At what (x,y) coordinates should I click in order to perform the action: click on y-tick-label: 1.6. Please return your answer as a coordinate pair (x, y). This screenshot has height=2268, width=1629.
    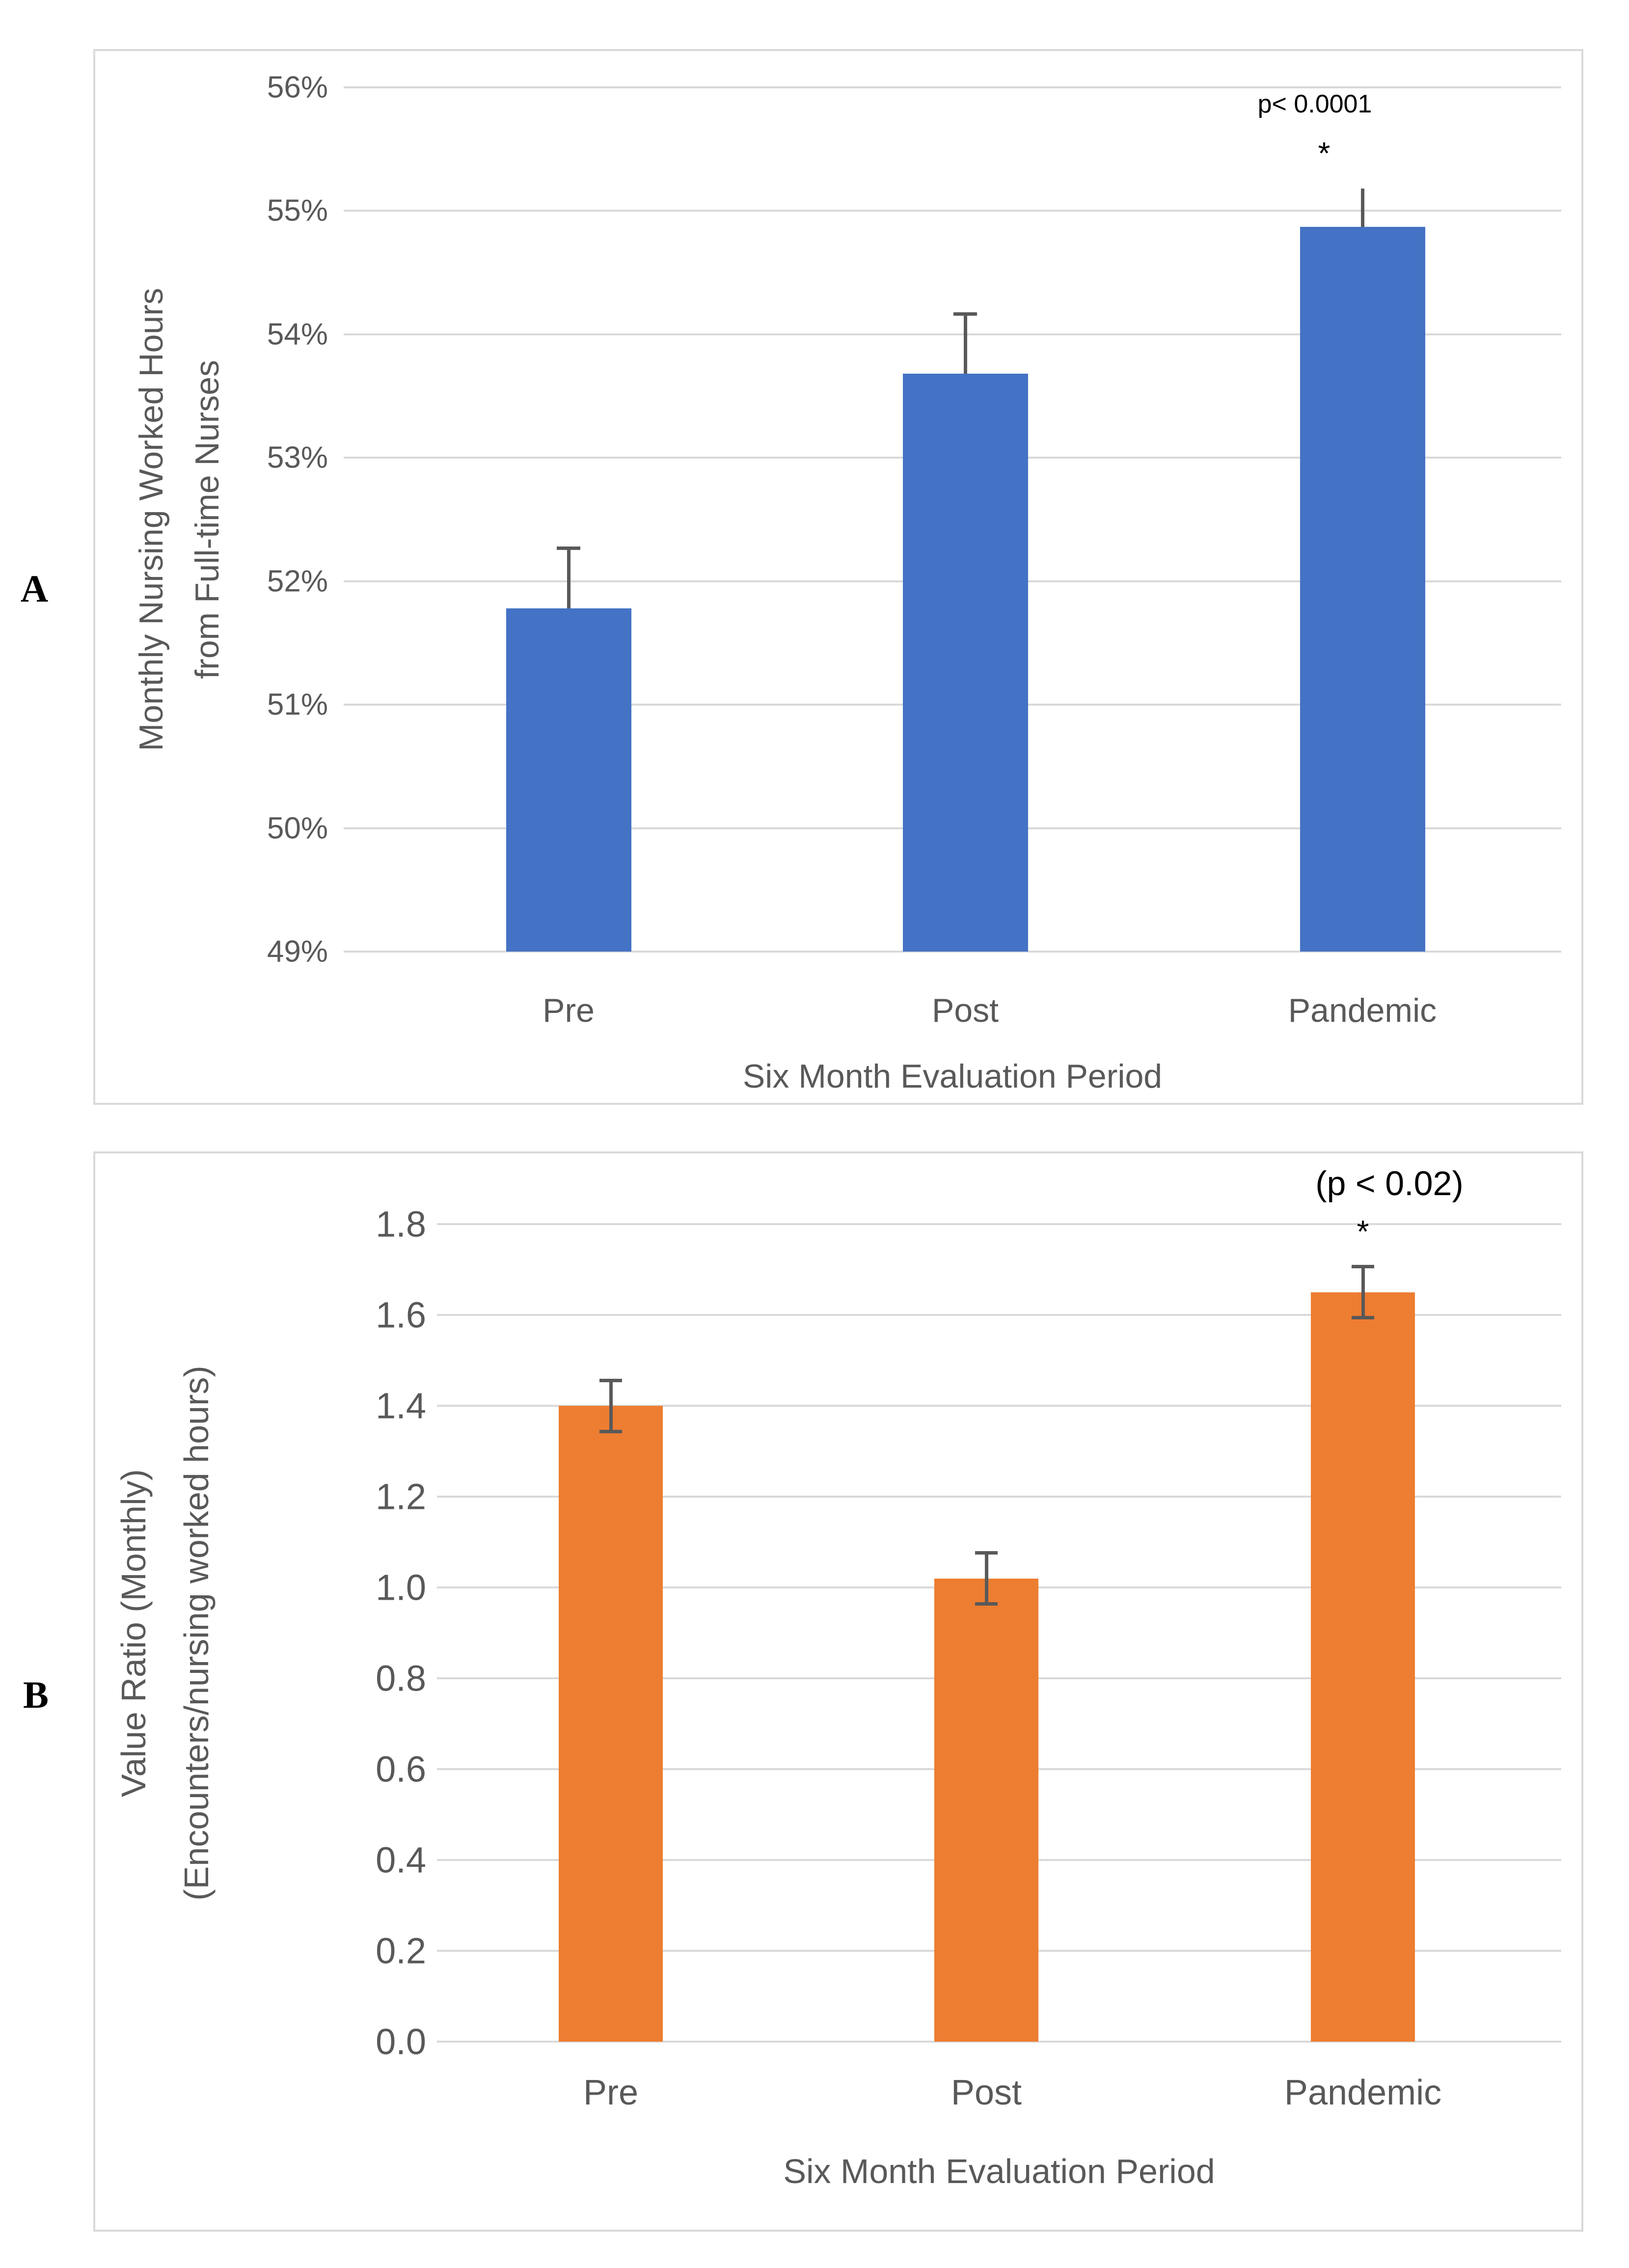
    Looking at the image, I should click on (401, 1315).